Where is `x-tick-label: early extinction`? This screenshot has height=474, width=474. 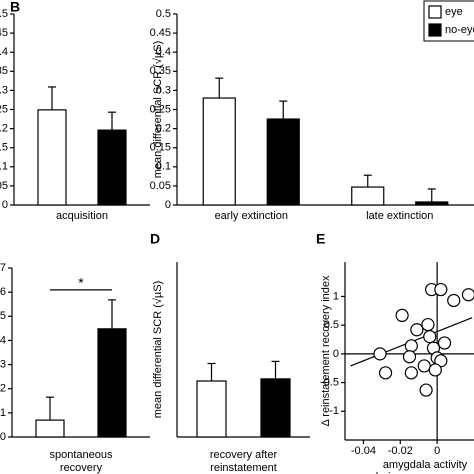 x-tick-label: early extinction is located at coordinates (251, 216).